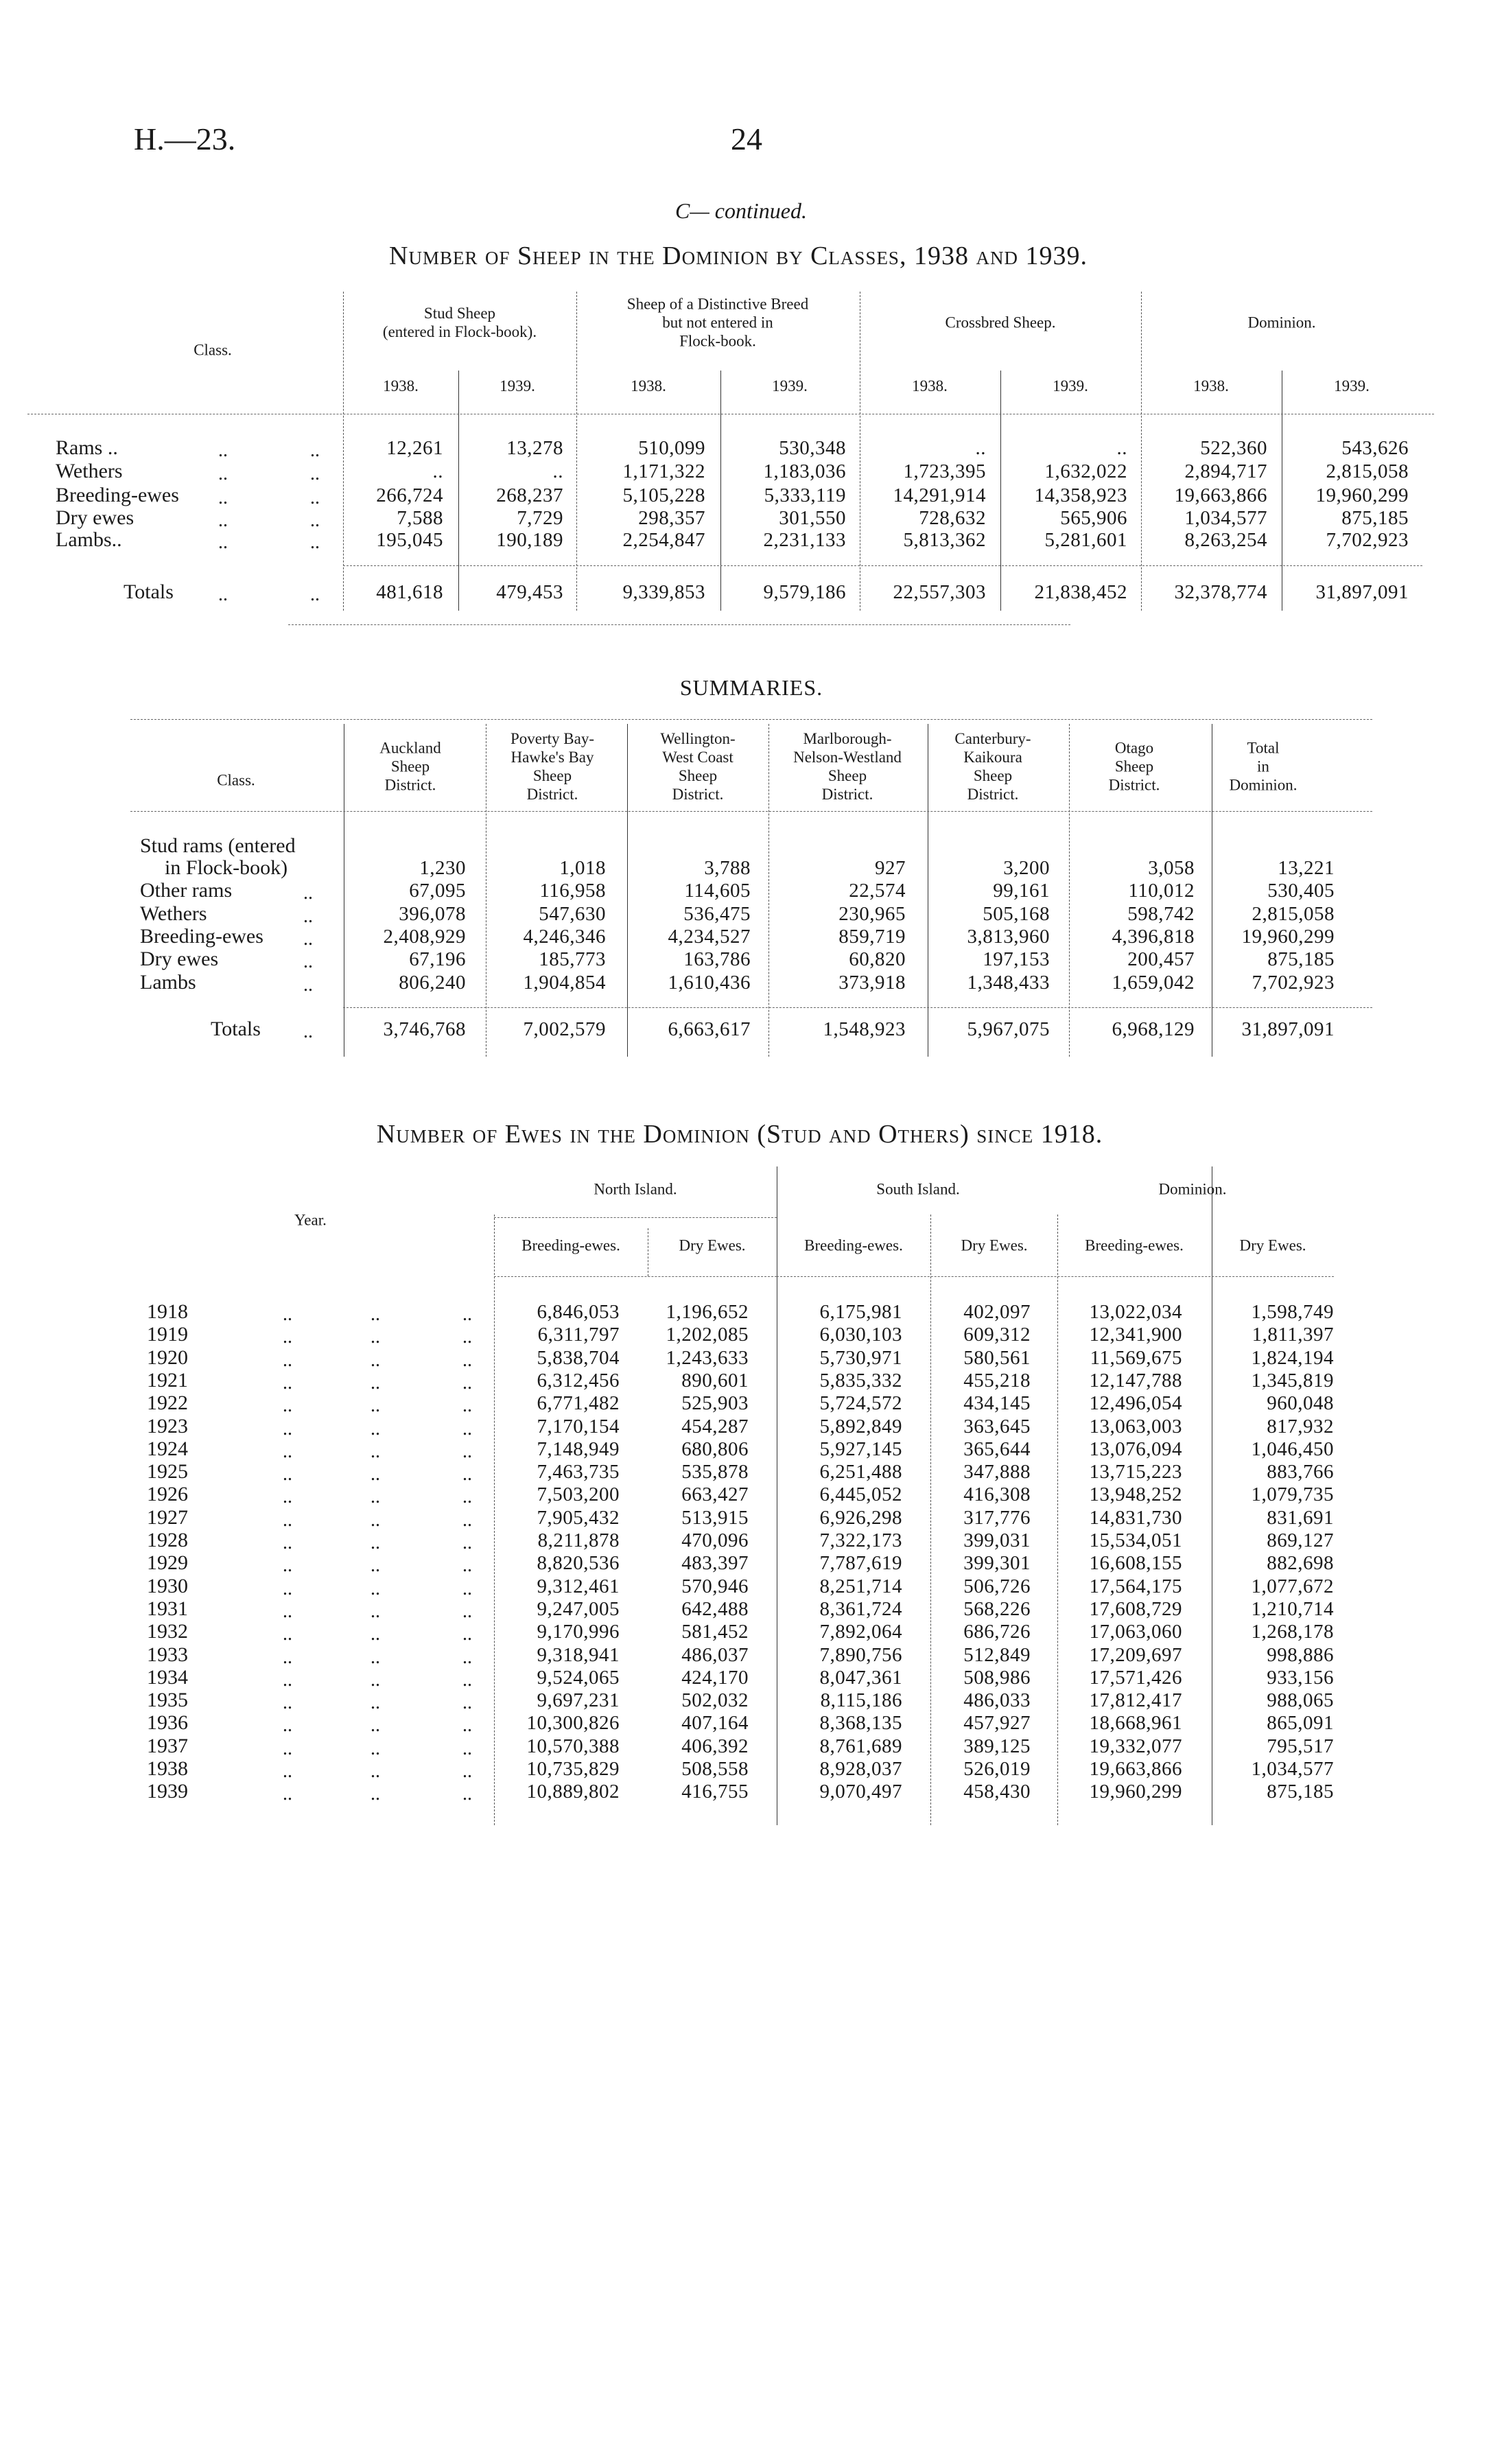 The image size is (1491, 2464). I want to click on year-label: 1921, so click(168, 1380).